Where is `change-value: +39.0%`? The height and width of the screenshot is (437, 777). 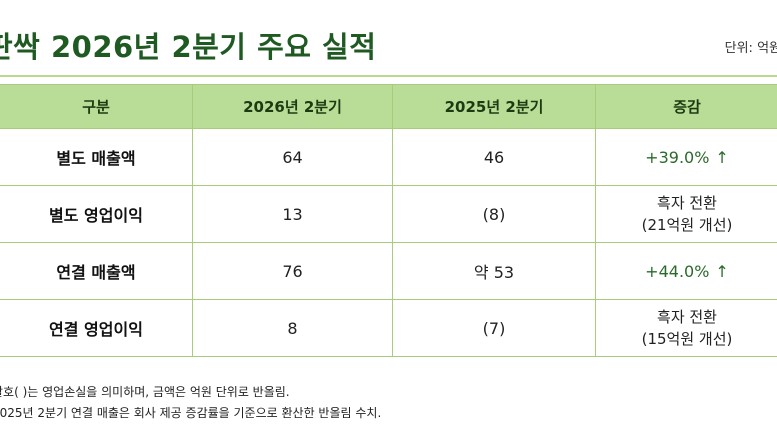
change-value: +39.0% is located at coordinates (677, 157).